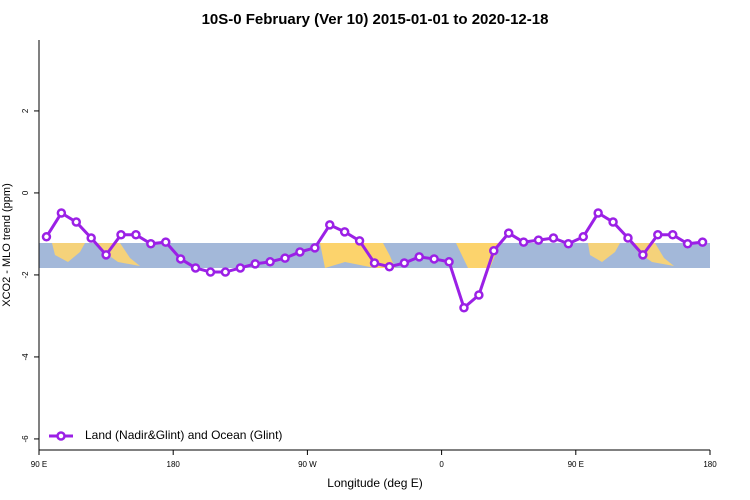 This screenshot has height=500, width=750. Describe the element at coordinates (183, 435) in the screenshot. I see `legend-label: Land (Nadir&Glint) and Ocean (Glint)` at that location.